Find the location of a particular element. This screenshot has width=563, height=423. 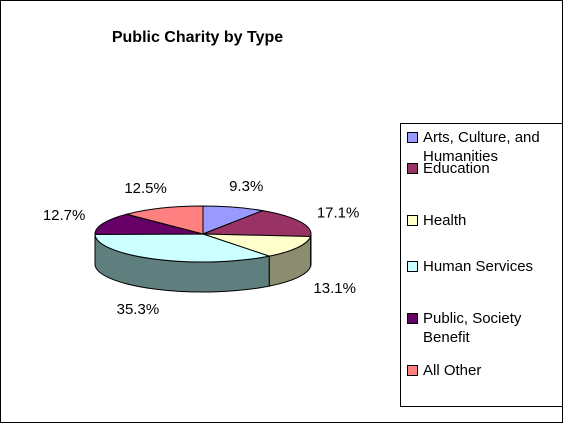

legend-label-1: Education is located at coordinates (456, 168).